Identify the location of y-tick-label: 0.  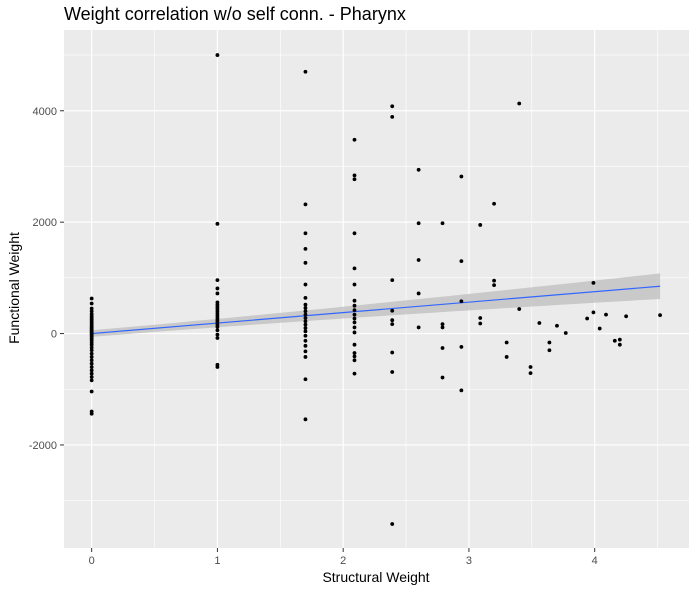
(54, 335).